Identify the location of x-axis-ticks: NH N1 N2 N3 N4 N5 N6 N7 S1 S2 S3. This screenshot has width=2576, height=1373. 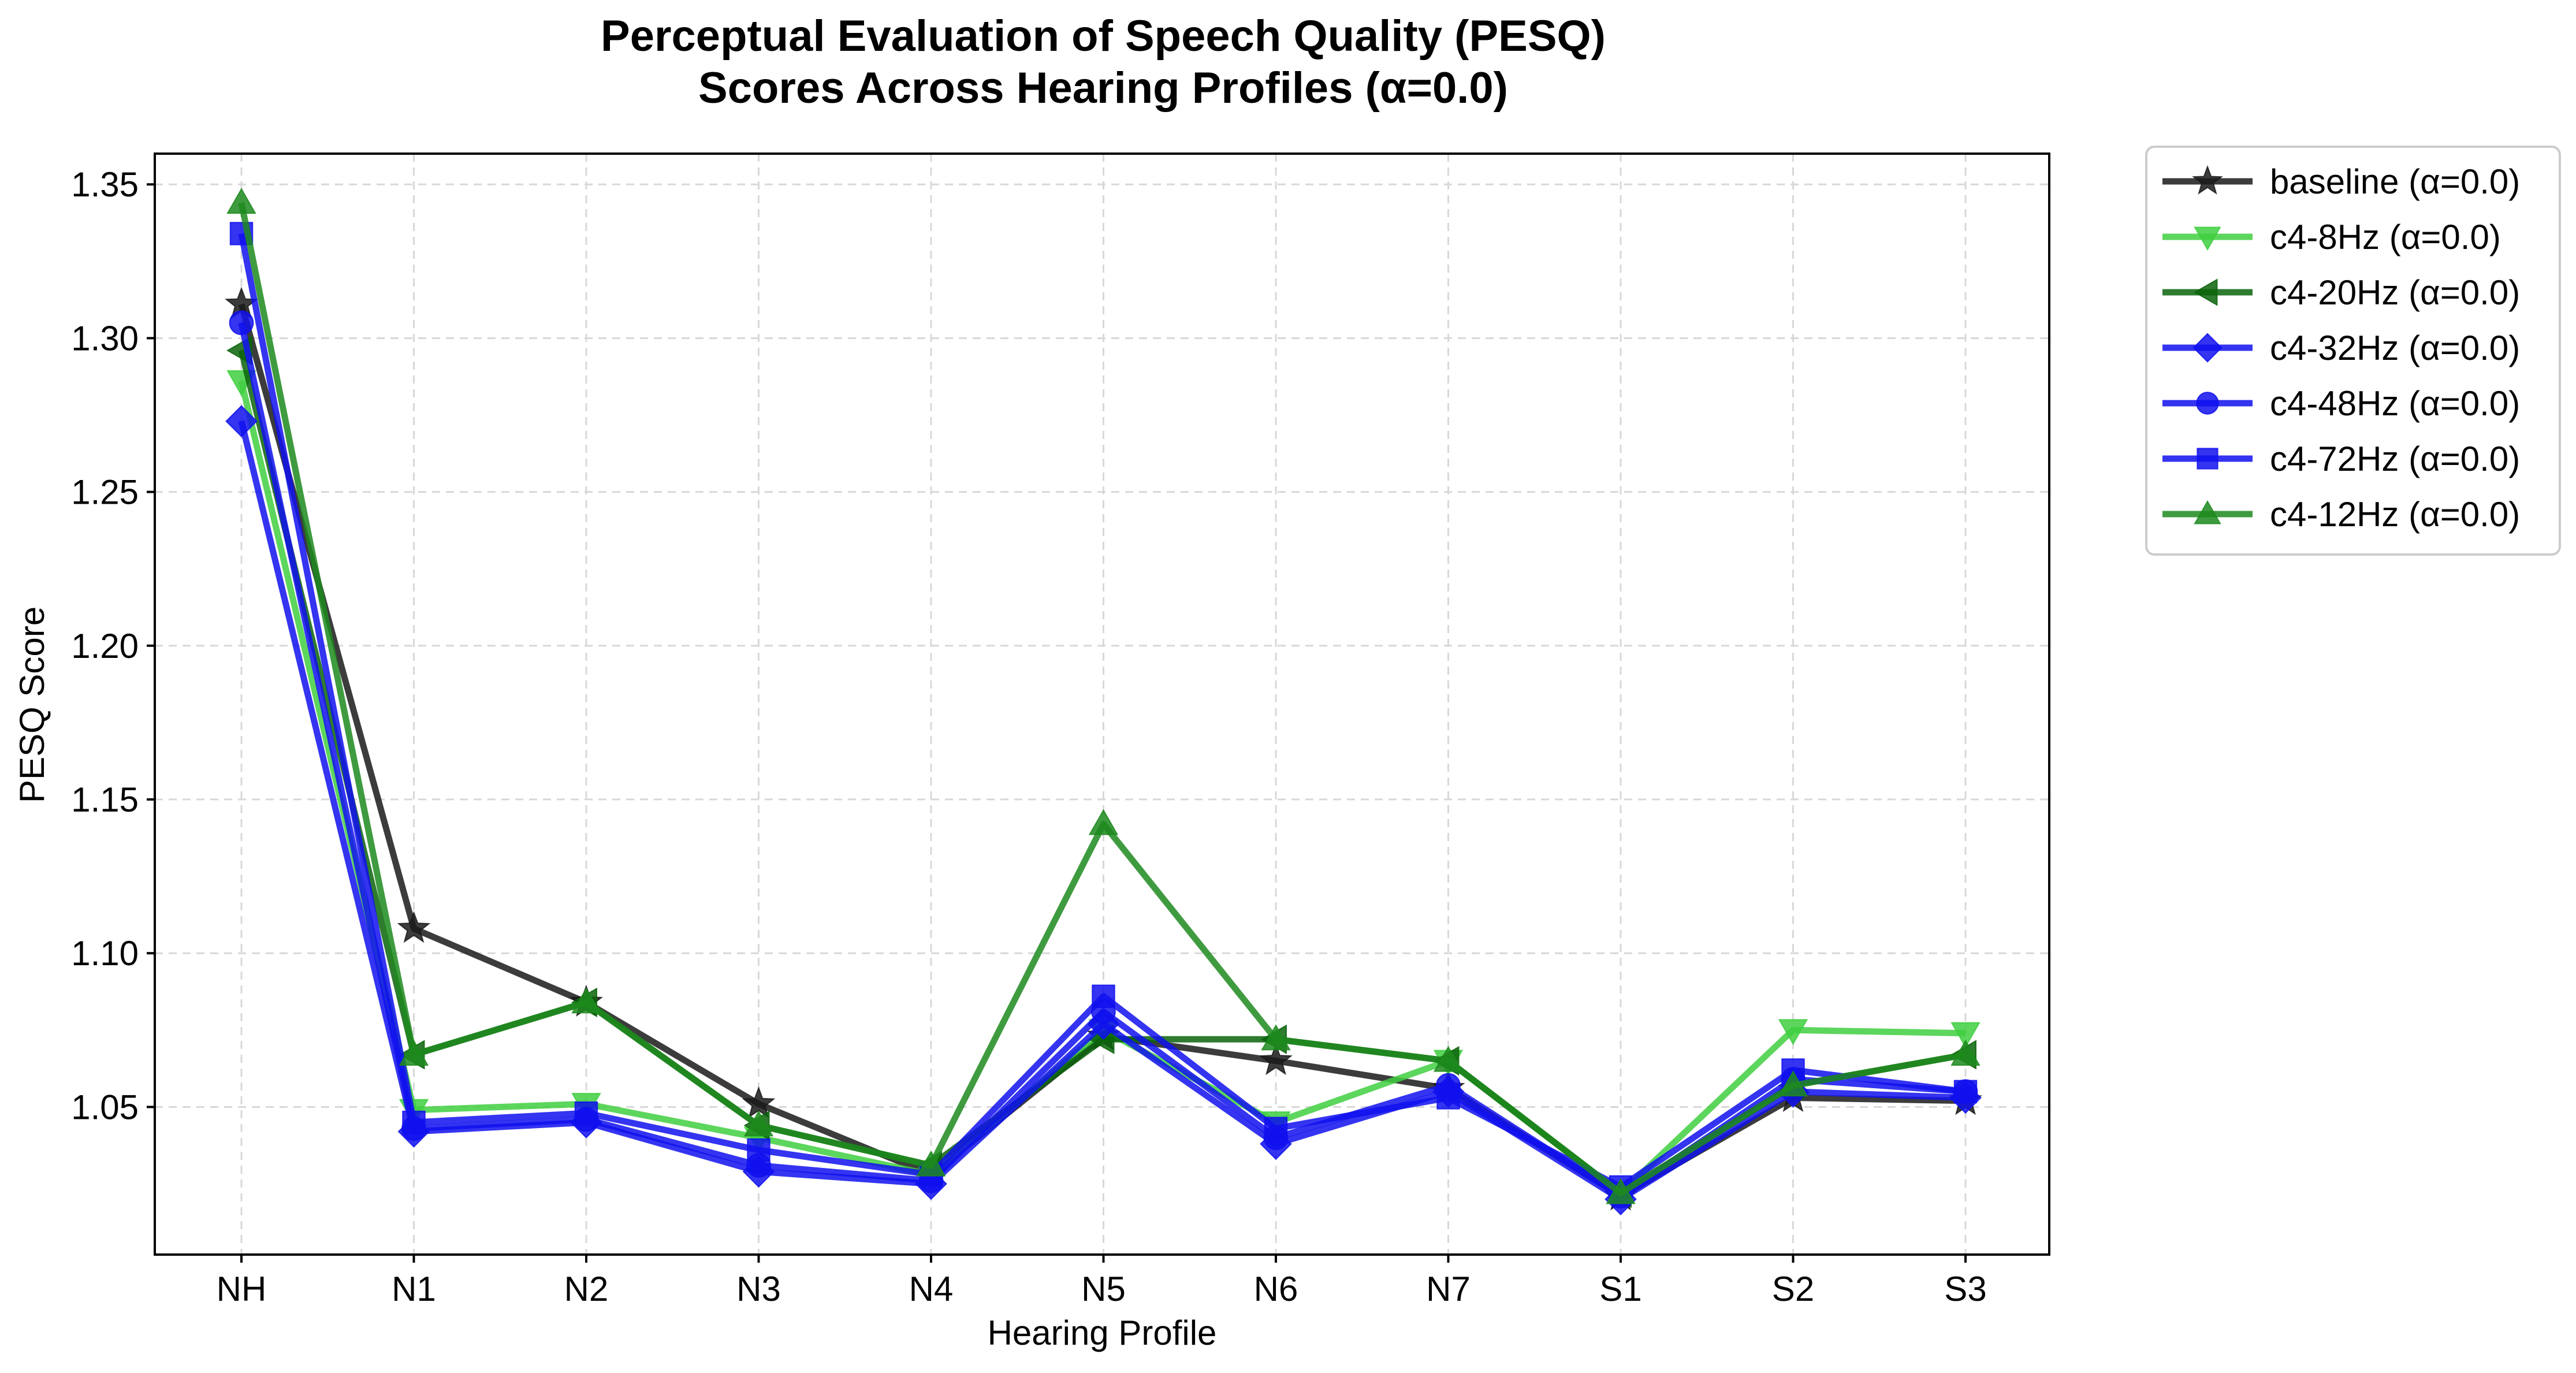
(1102, 1281).